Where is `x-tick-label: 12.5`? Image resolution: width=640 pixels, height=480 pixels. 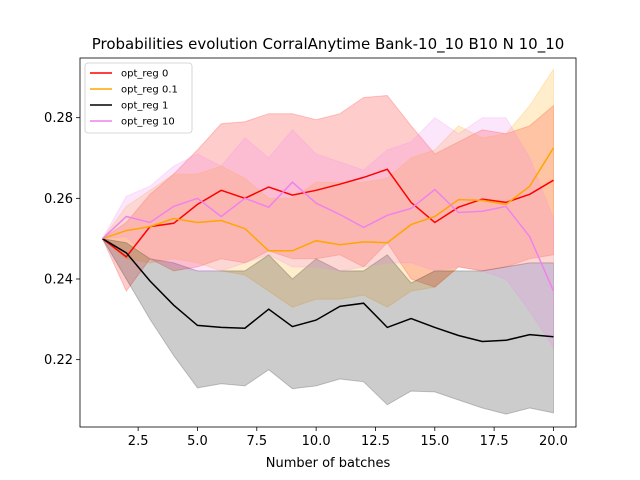 x-tick-label: 12.5 is located at coordinates (375, 441).